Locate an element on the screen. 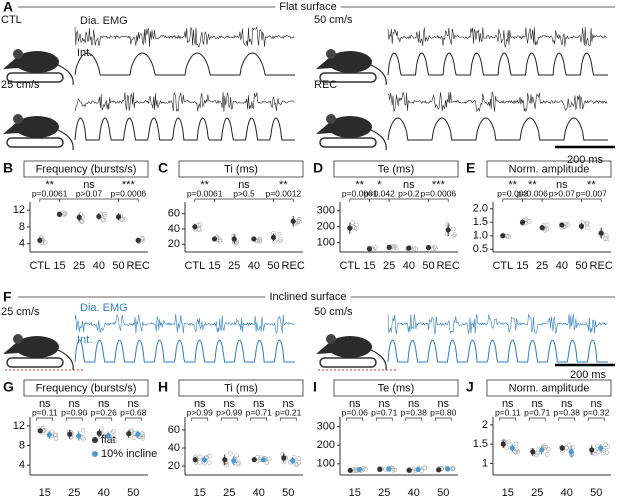 The width and height of the screenshot is (617, 499). p-value: p=0.003 is located at coordinates (512, 193).